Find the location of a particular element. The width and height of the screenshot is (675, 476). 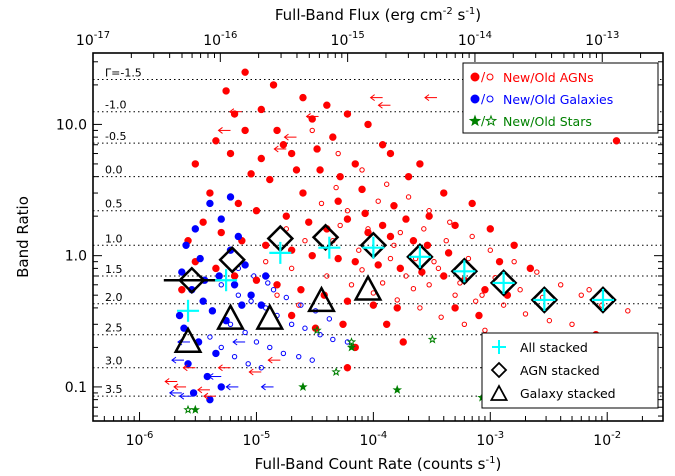

top-x-tick-label: 10-16 is located at coordinates (220, 39).